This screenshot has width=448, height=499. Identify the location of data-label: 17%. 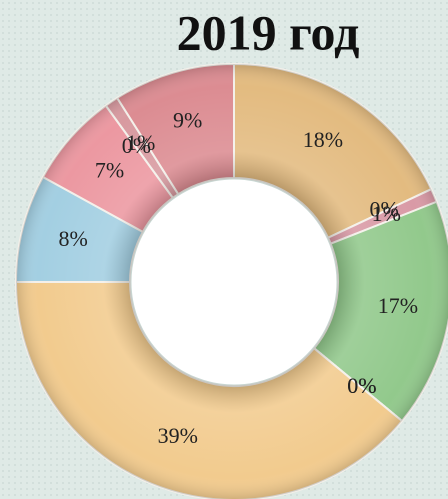
(398, 305).